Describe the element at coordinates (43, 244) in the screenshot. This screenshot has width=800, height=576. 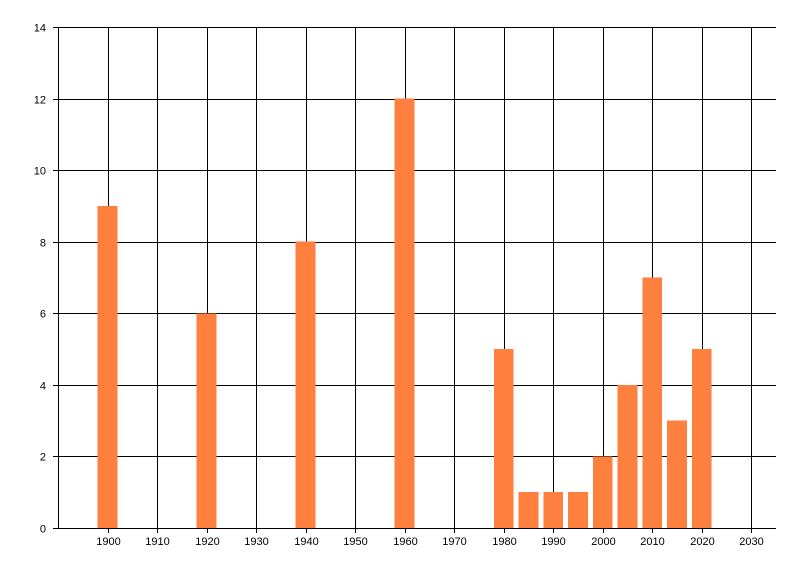
I see `y-tick-label: 8` at that location.